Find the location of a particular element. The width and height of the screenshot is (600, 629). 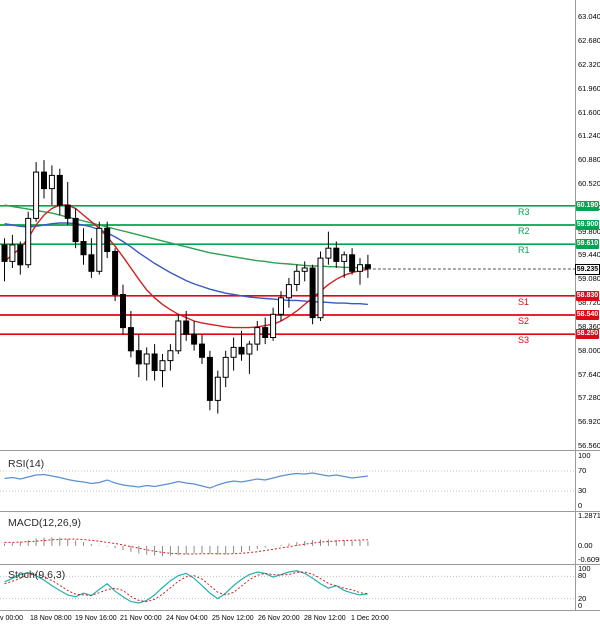

rsi-indicator-label: RSI(14) is located at coordinates (26, 464).